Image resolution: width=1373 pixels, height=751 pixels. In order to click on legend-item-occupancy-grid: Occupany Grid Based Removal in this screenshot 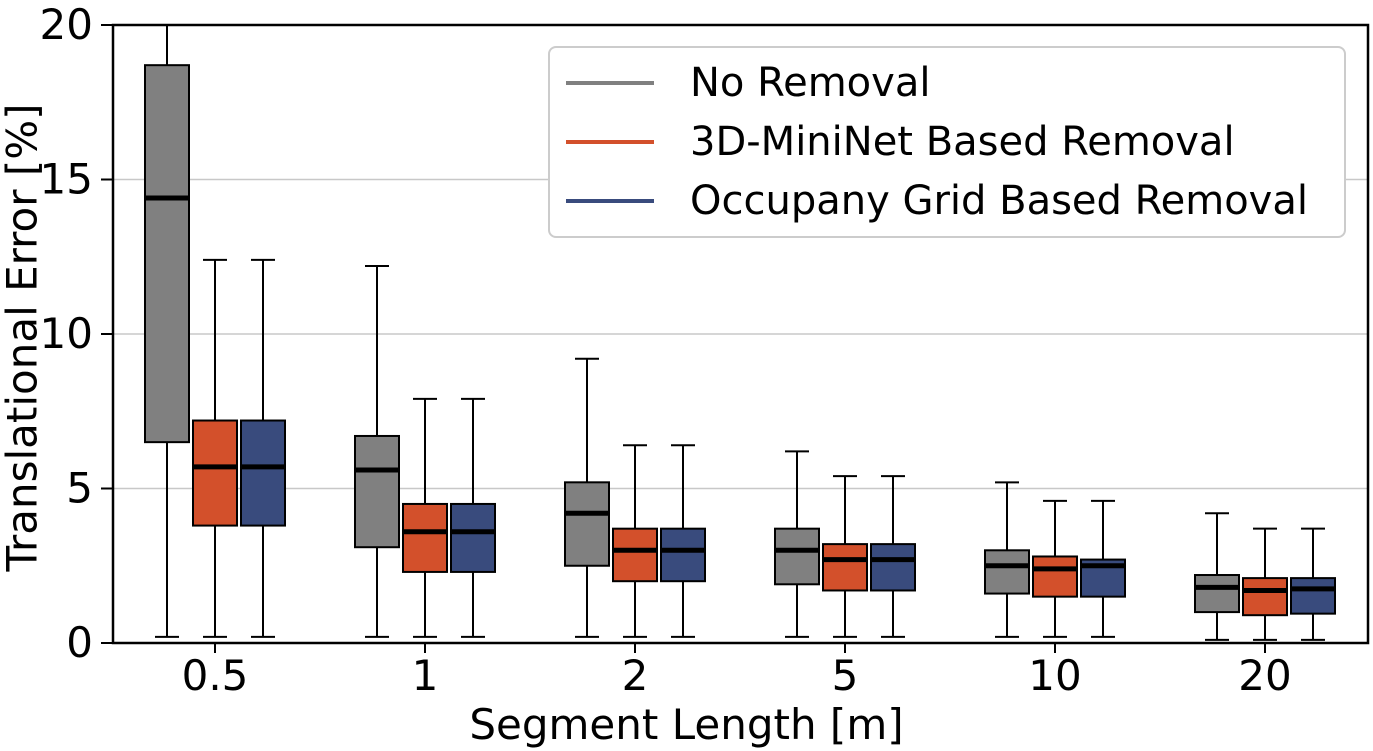, I will do `click(950, 201)`.